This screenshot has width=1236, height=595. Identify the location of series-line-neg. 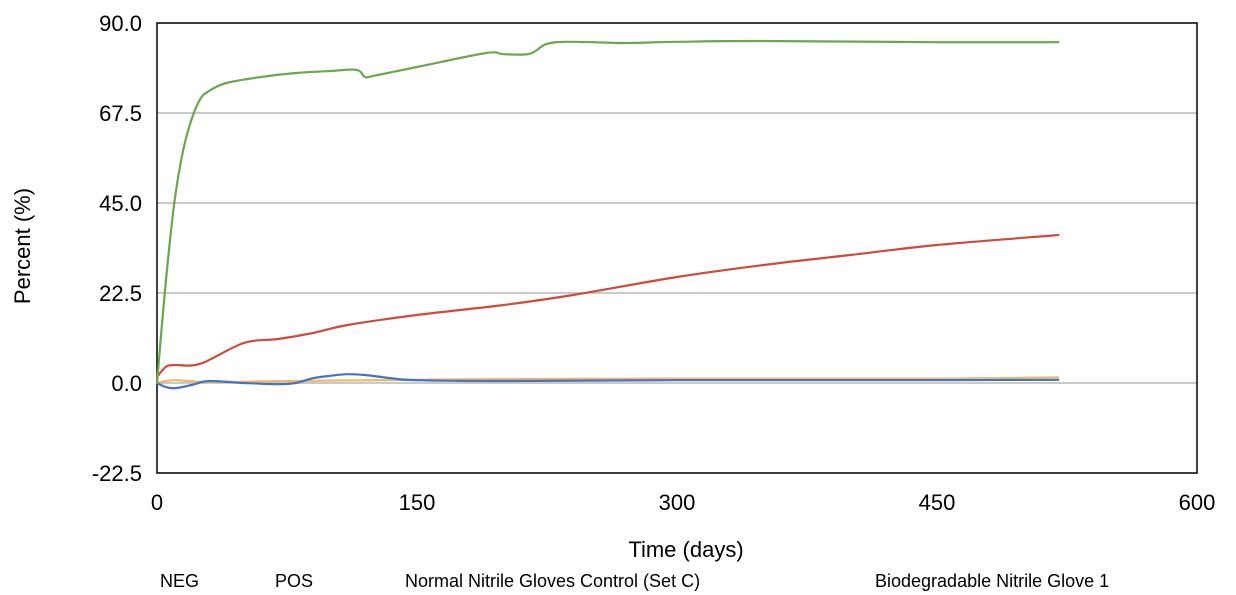
(607, 381).